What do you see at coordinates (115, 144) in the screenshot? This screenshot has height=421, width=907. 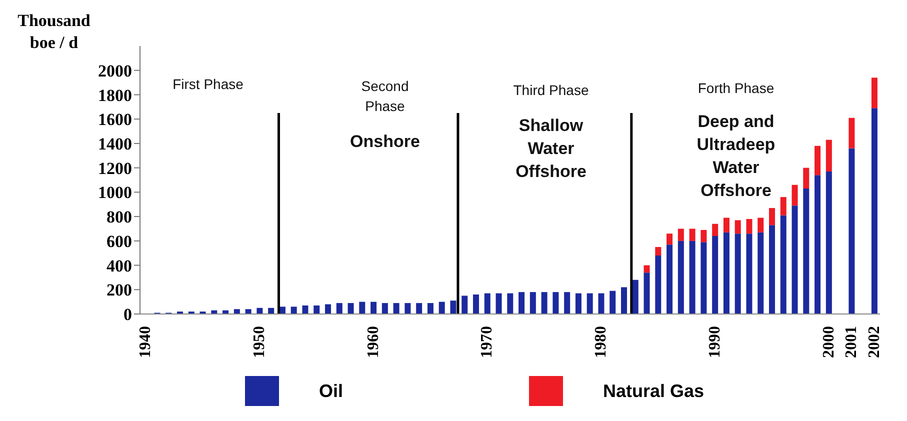 I see `y-tick-label: 1400` at bounding box center [115, 144].